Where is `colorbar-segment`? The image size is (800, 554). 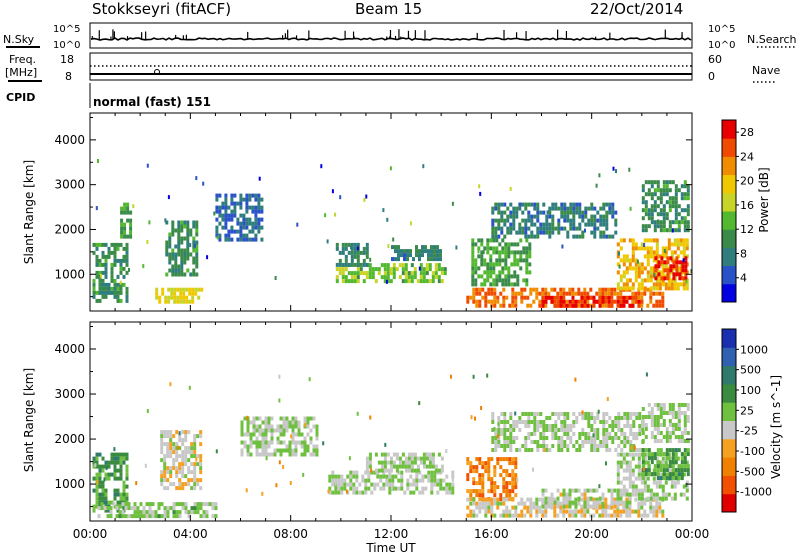
colorbar-segment is located at coordinates (729, 503).